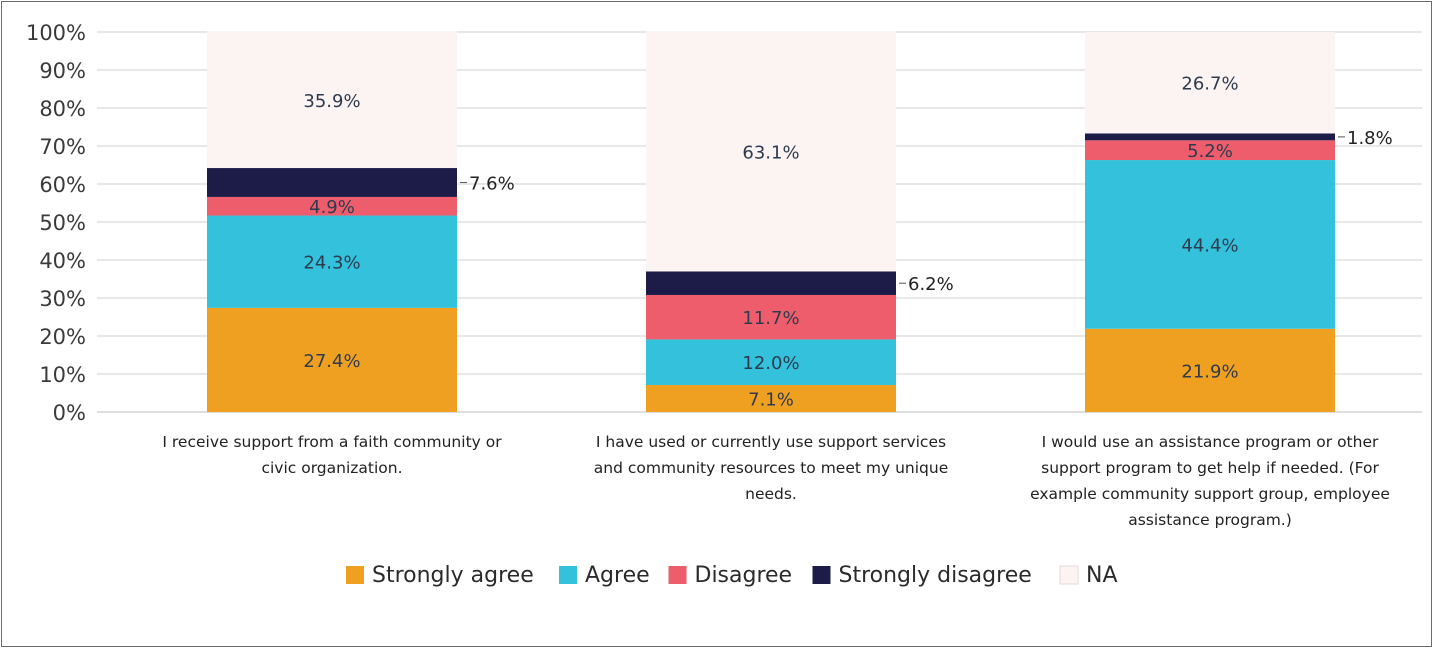 This screenshot has height=650, width=1435. What do you see at coordinates (62, 71) in the screenshot?
I see `y-tick-label: 90%` at bounding box center [62, 71].